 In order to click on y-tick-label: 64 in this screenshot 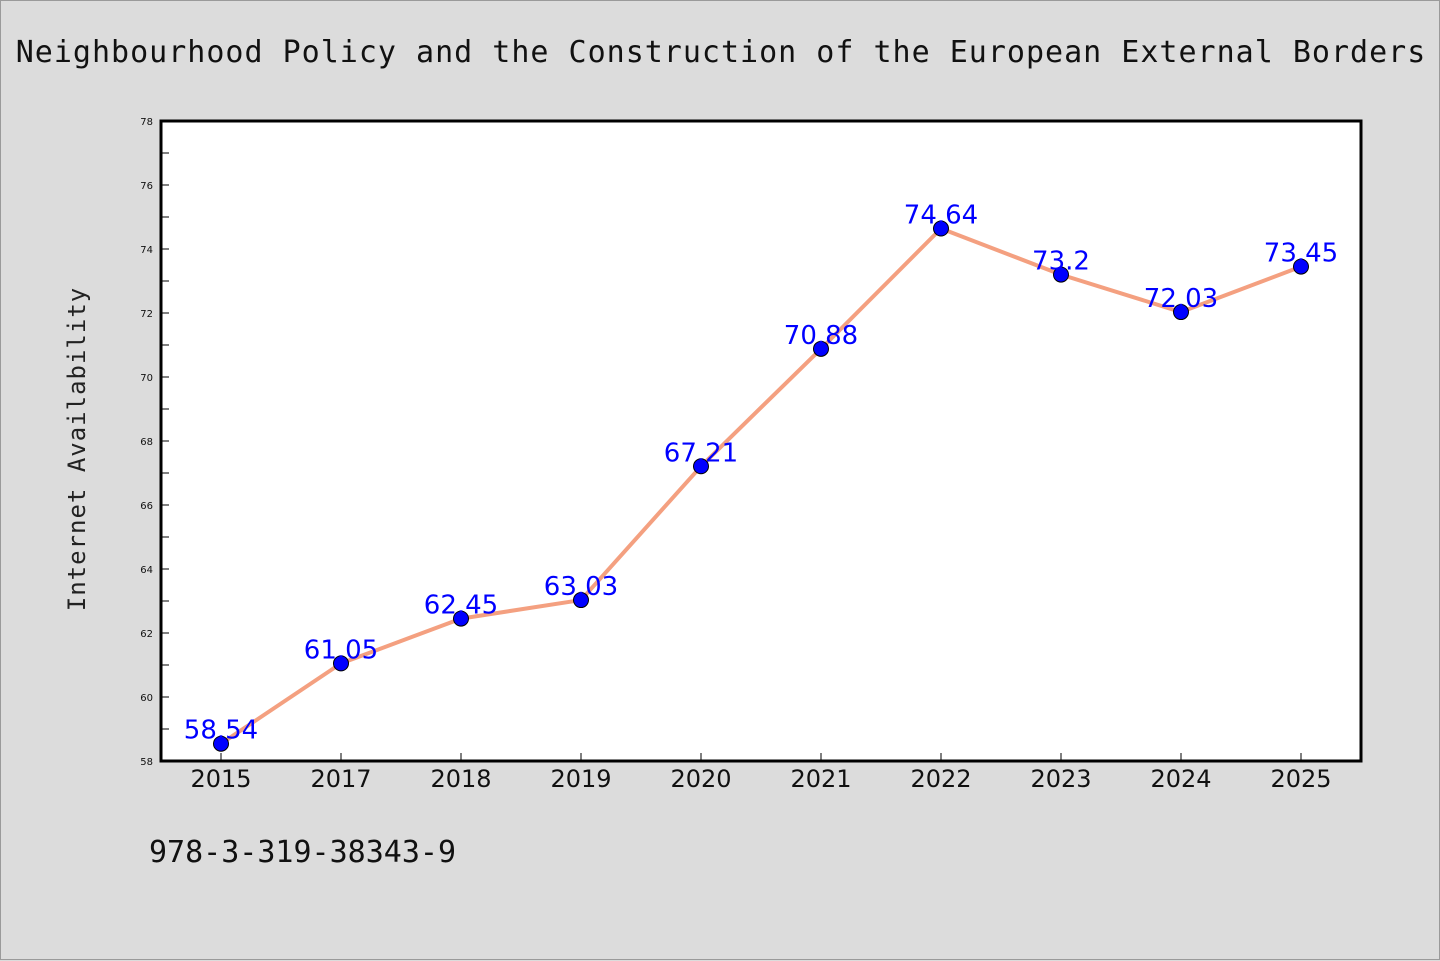, I will do `click(146, 570)`.